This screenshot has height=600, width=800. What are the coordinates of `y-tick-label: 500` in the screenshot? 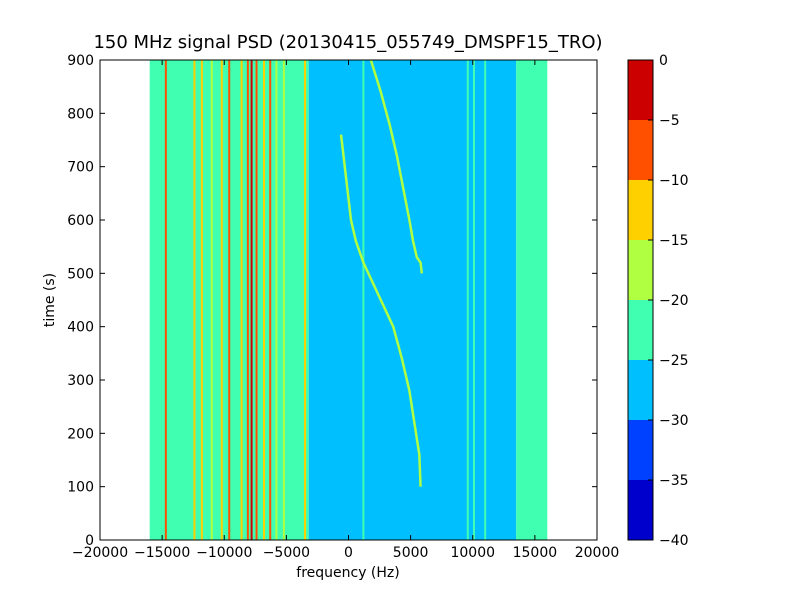 It's located at (80, 274).